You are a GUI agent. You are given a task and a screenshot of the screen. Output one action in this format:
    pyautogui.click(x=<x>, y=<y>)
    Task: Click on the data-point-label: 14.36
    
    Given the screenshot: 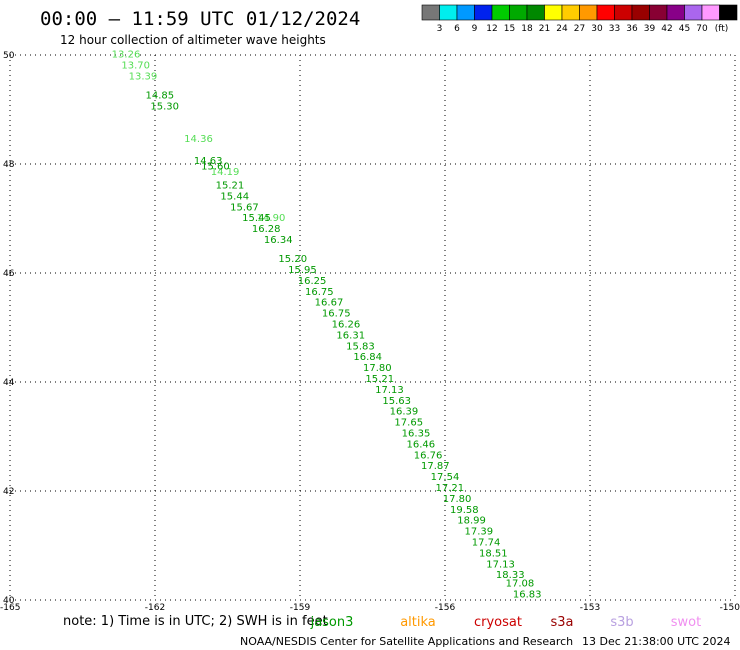 What is the action you would take?
    pyautogui.click(x=198, y=139)
    